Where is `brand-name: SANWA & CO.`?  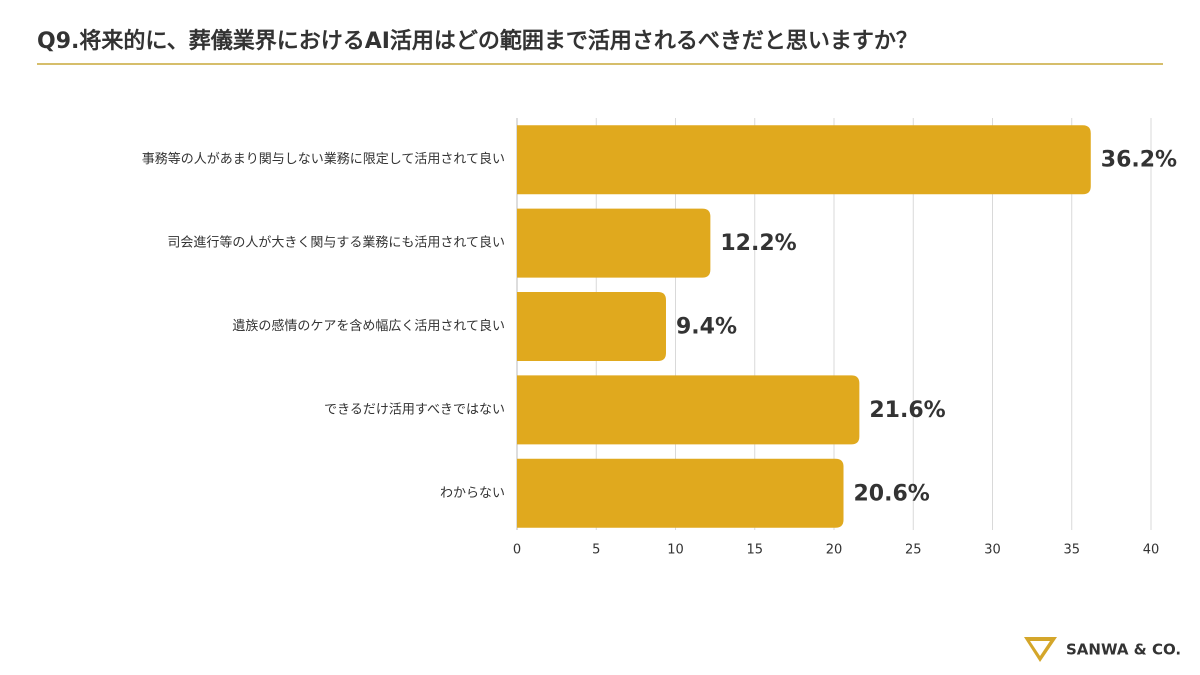 brand-name: SANWA & CO. is located at coordinates (1123, 650).